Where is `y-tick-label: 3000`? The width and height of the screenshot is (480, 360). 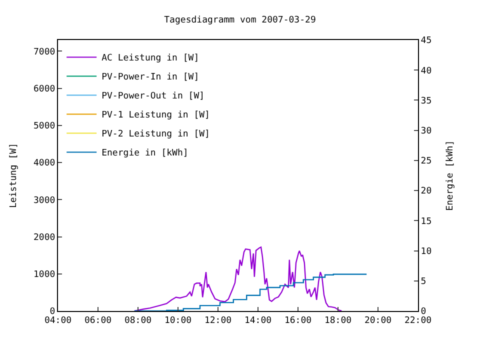
y-tick-label: 3000 is located at coordinates (45, 201).